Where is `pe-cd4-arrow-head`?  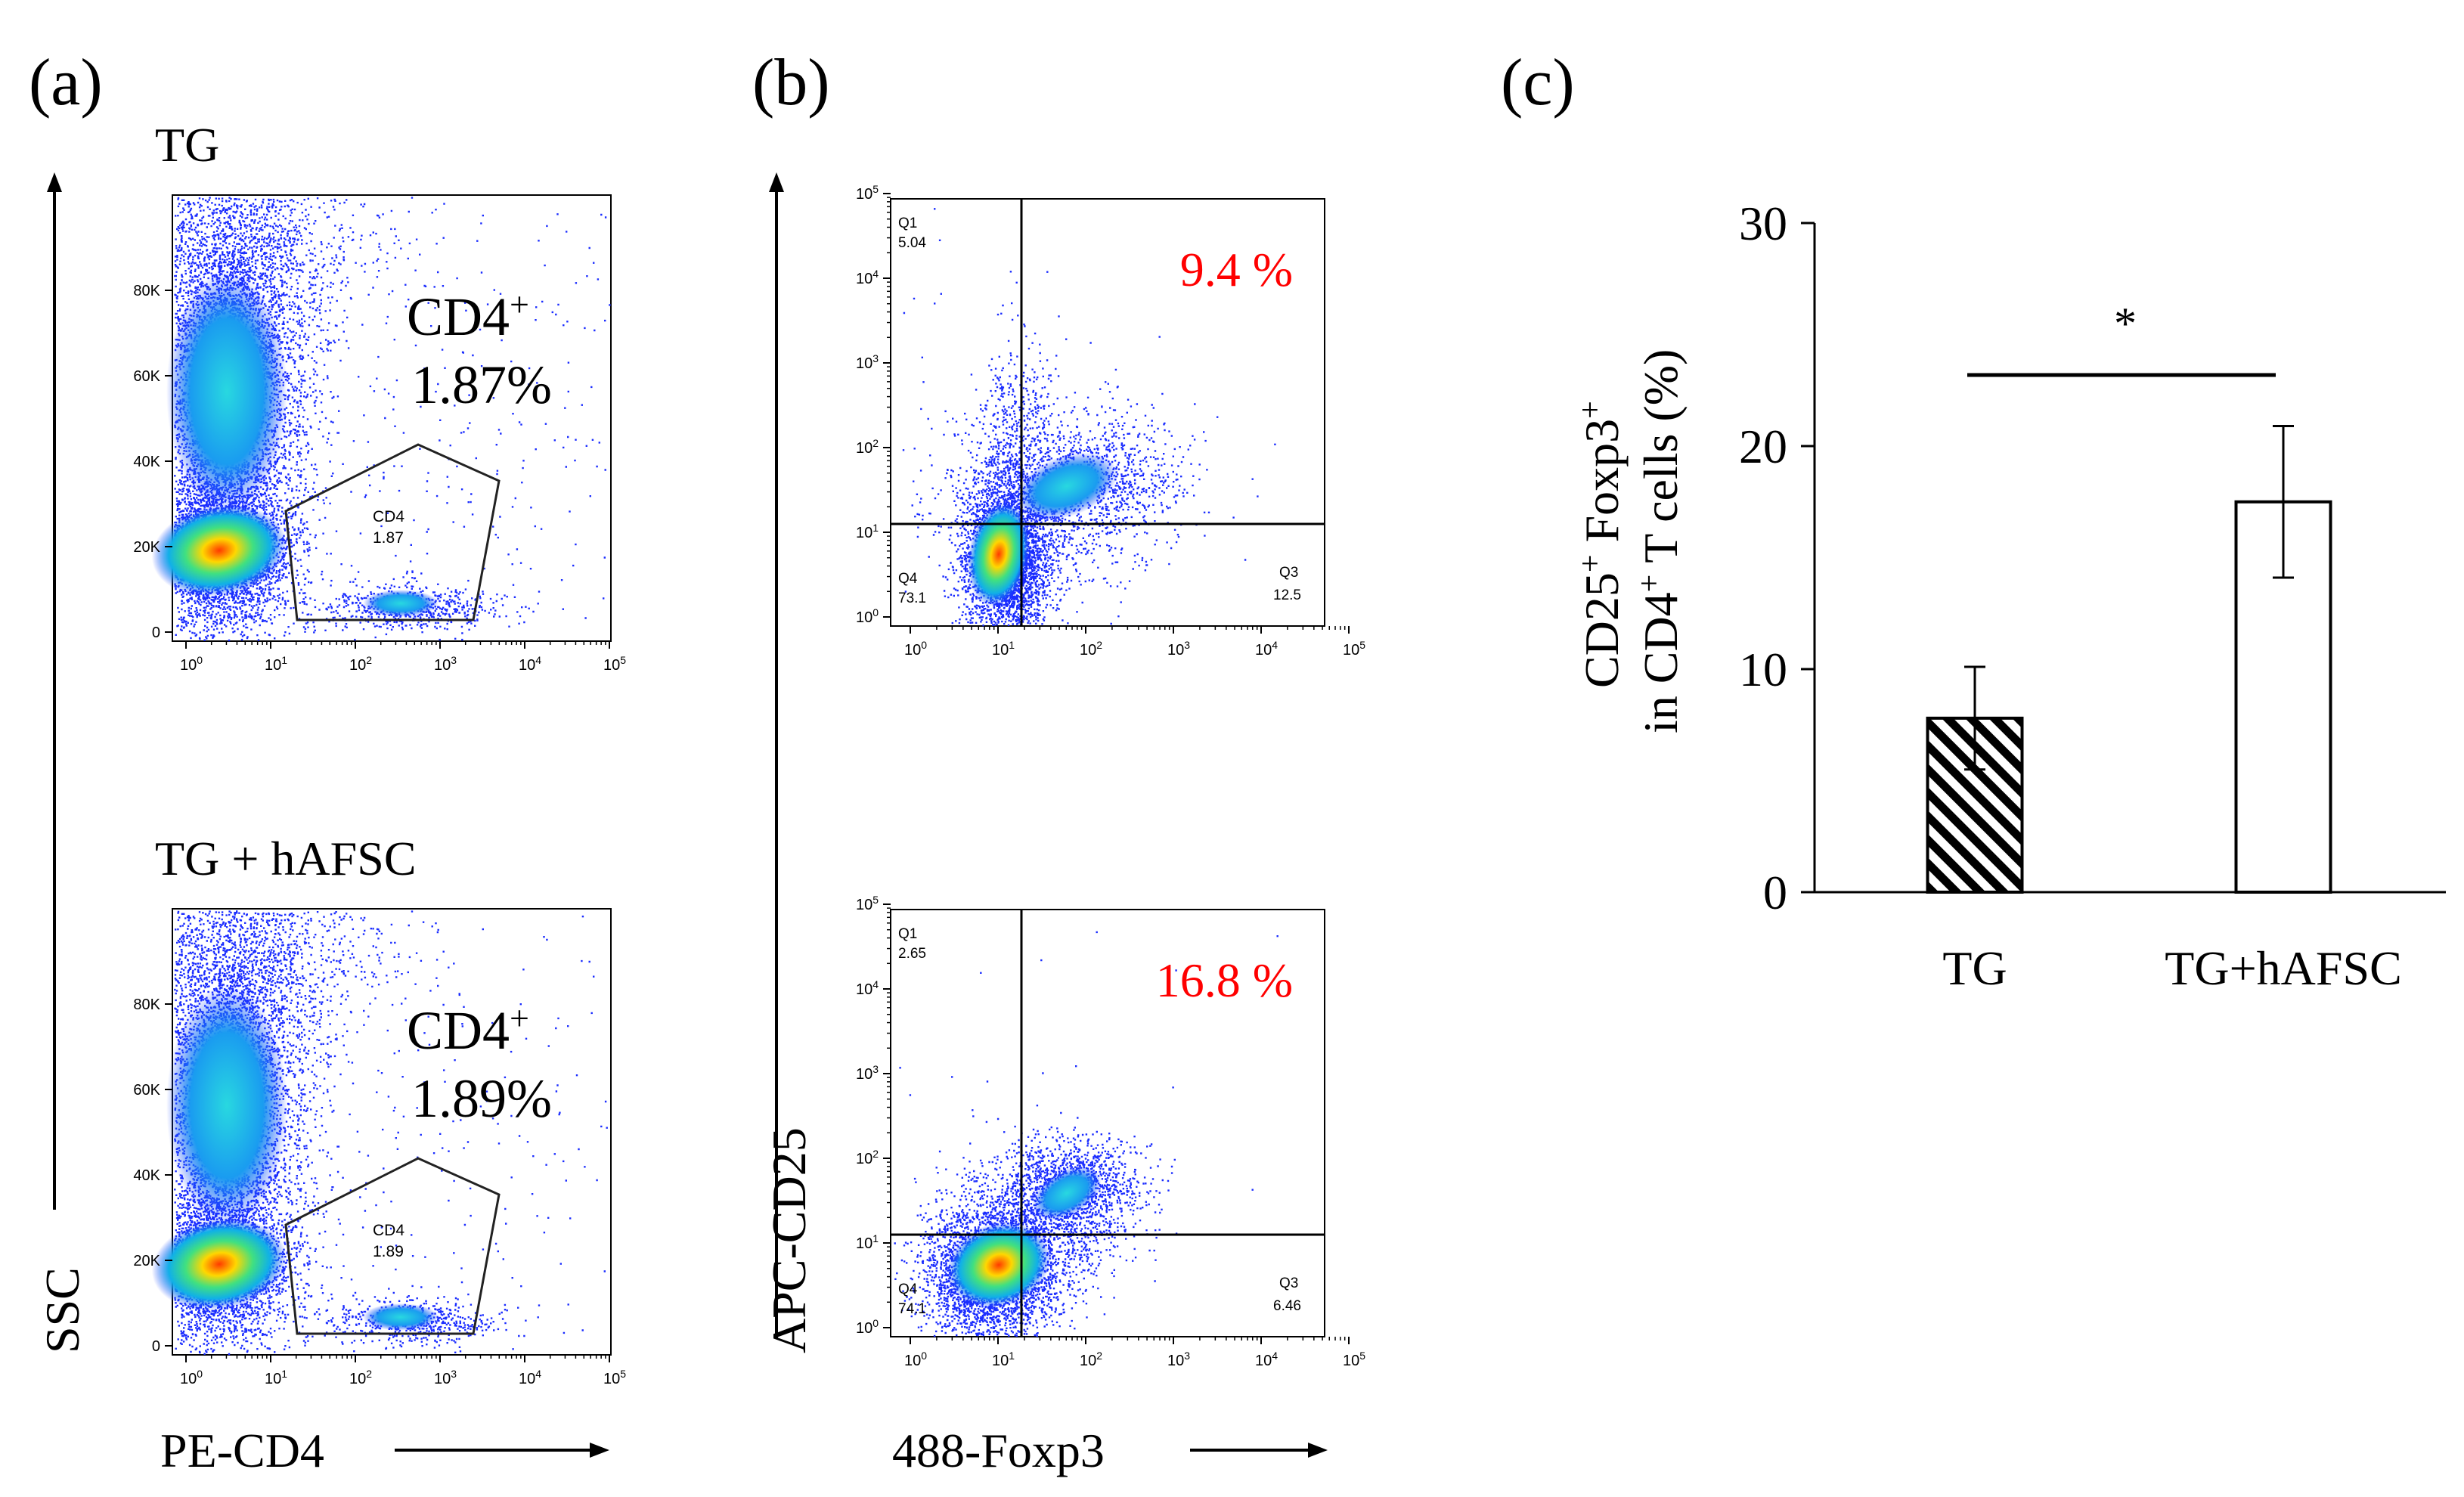 pe-cd4-arrow-head is located at coordinates (599, 1450).